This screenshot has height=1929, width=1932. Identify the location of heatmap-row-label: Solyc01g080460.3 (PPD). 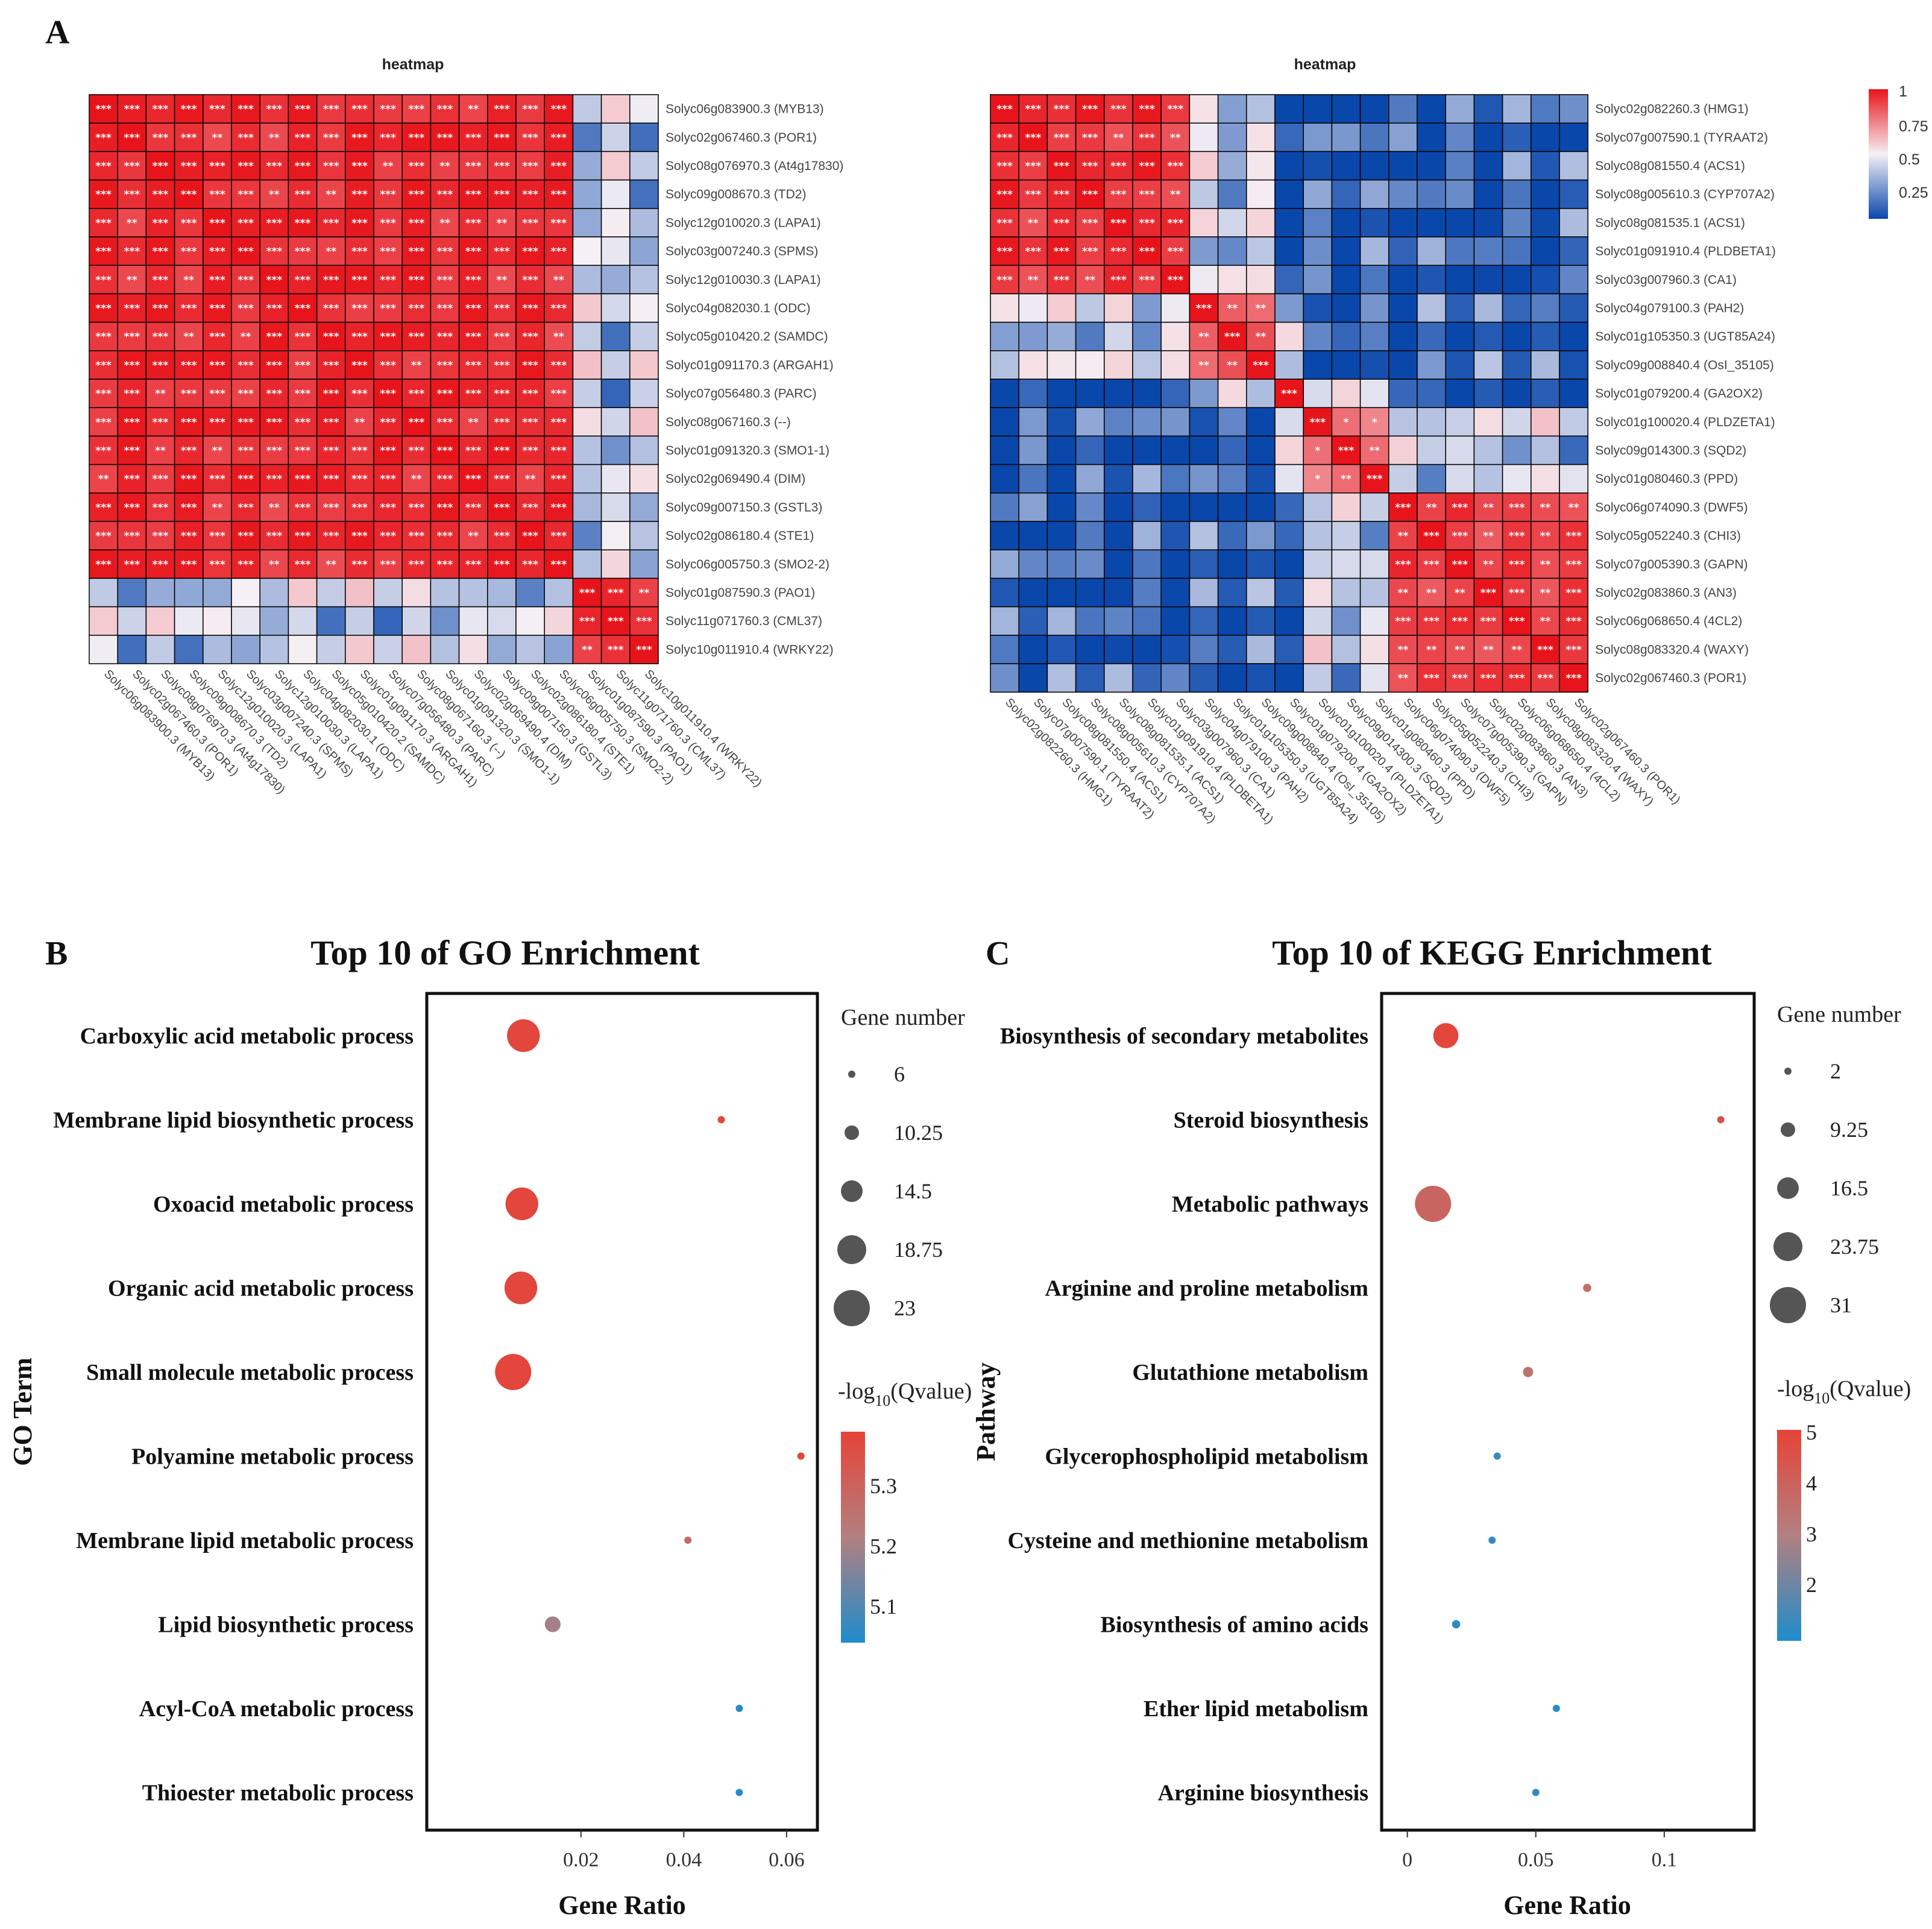
(1666, 479).